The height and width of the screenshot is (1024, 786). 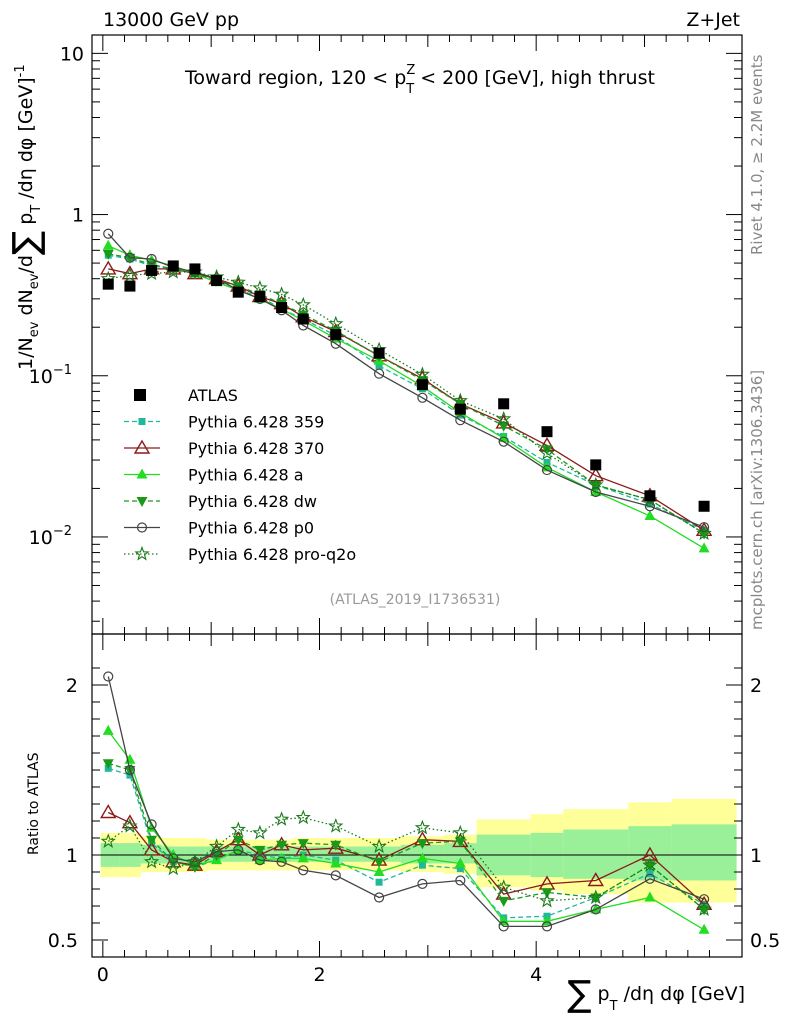 What do you see at coordinates (78, 216) in the screenshot?
I see `y-tick-label: 1` at bounding box center [78, 216].